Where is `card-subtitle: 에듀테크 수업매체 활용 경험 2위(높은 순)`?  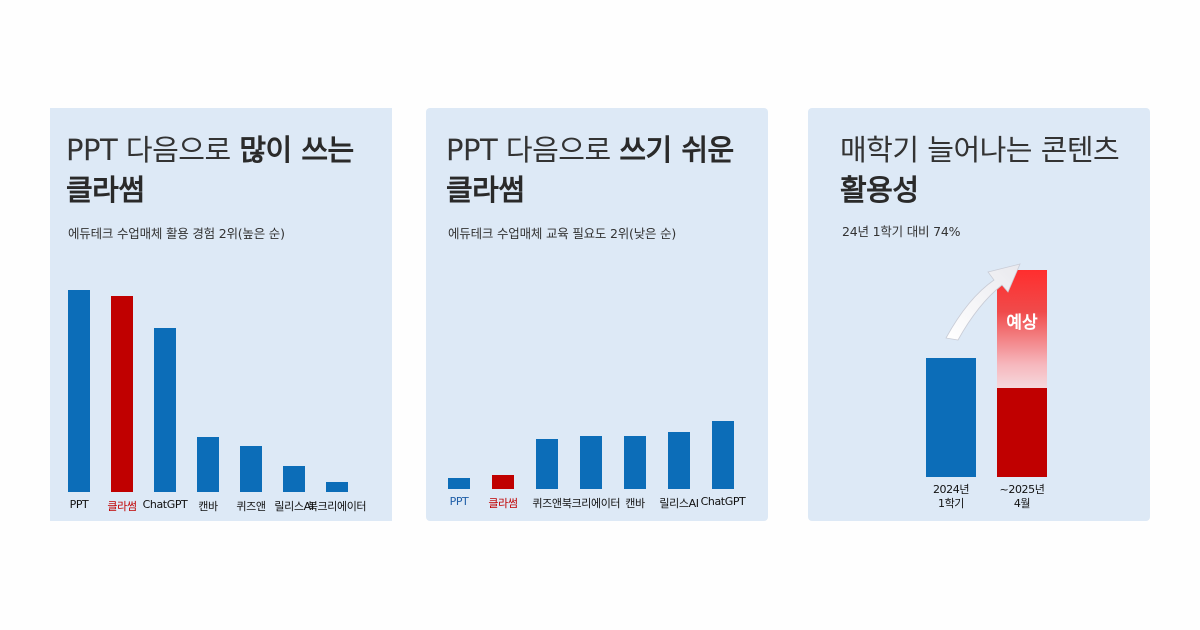 card-subtitle: 에듀테크 수업매체 활용 경험 2위(높은 순) is located at coordinates (176, 233).